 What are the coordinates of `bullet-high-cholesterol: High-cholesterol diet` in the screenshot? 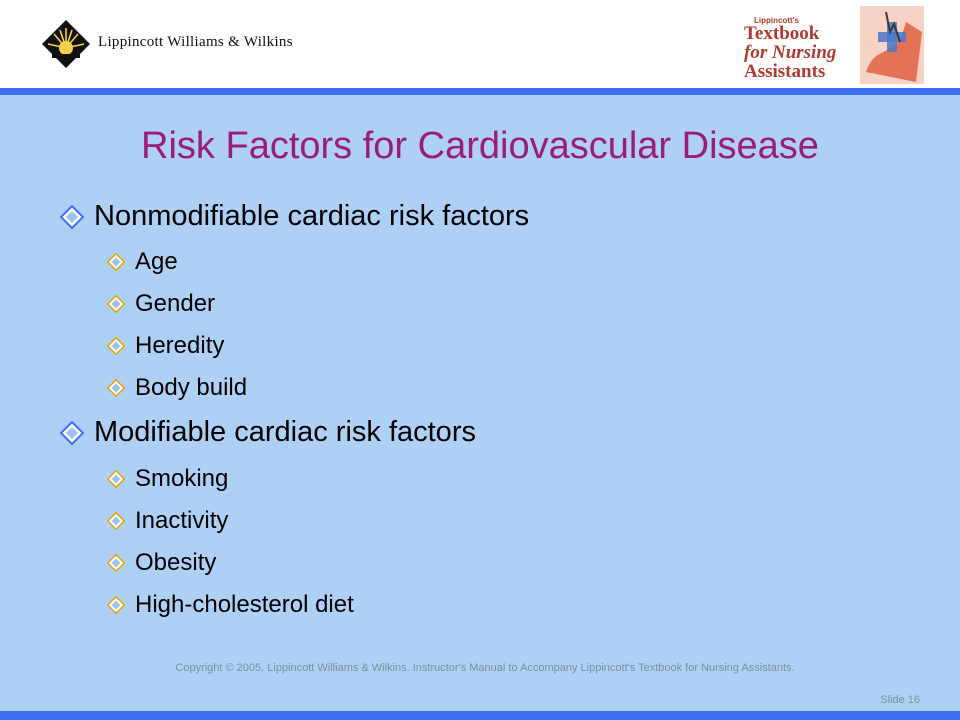 It's located at (230, 605).